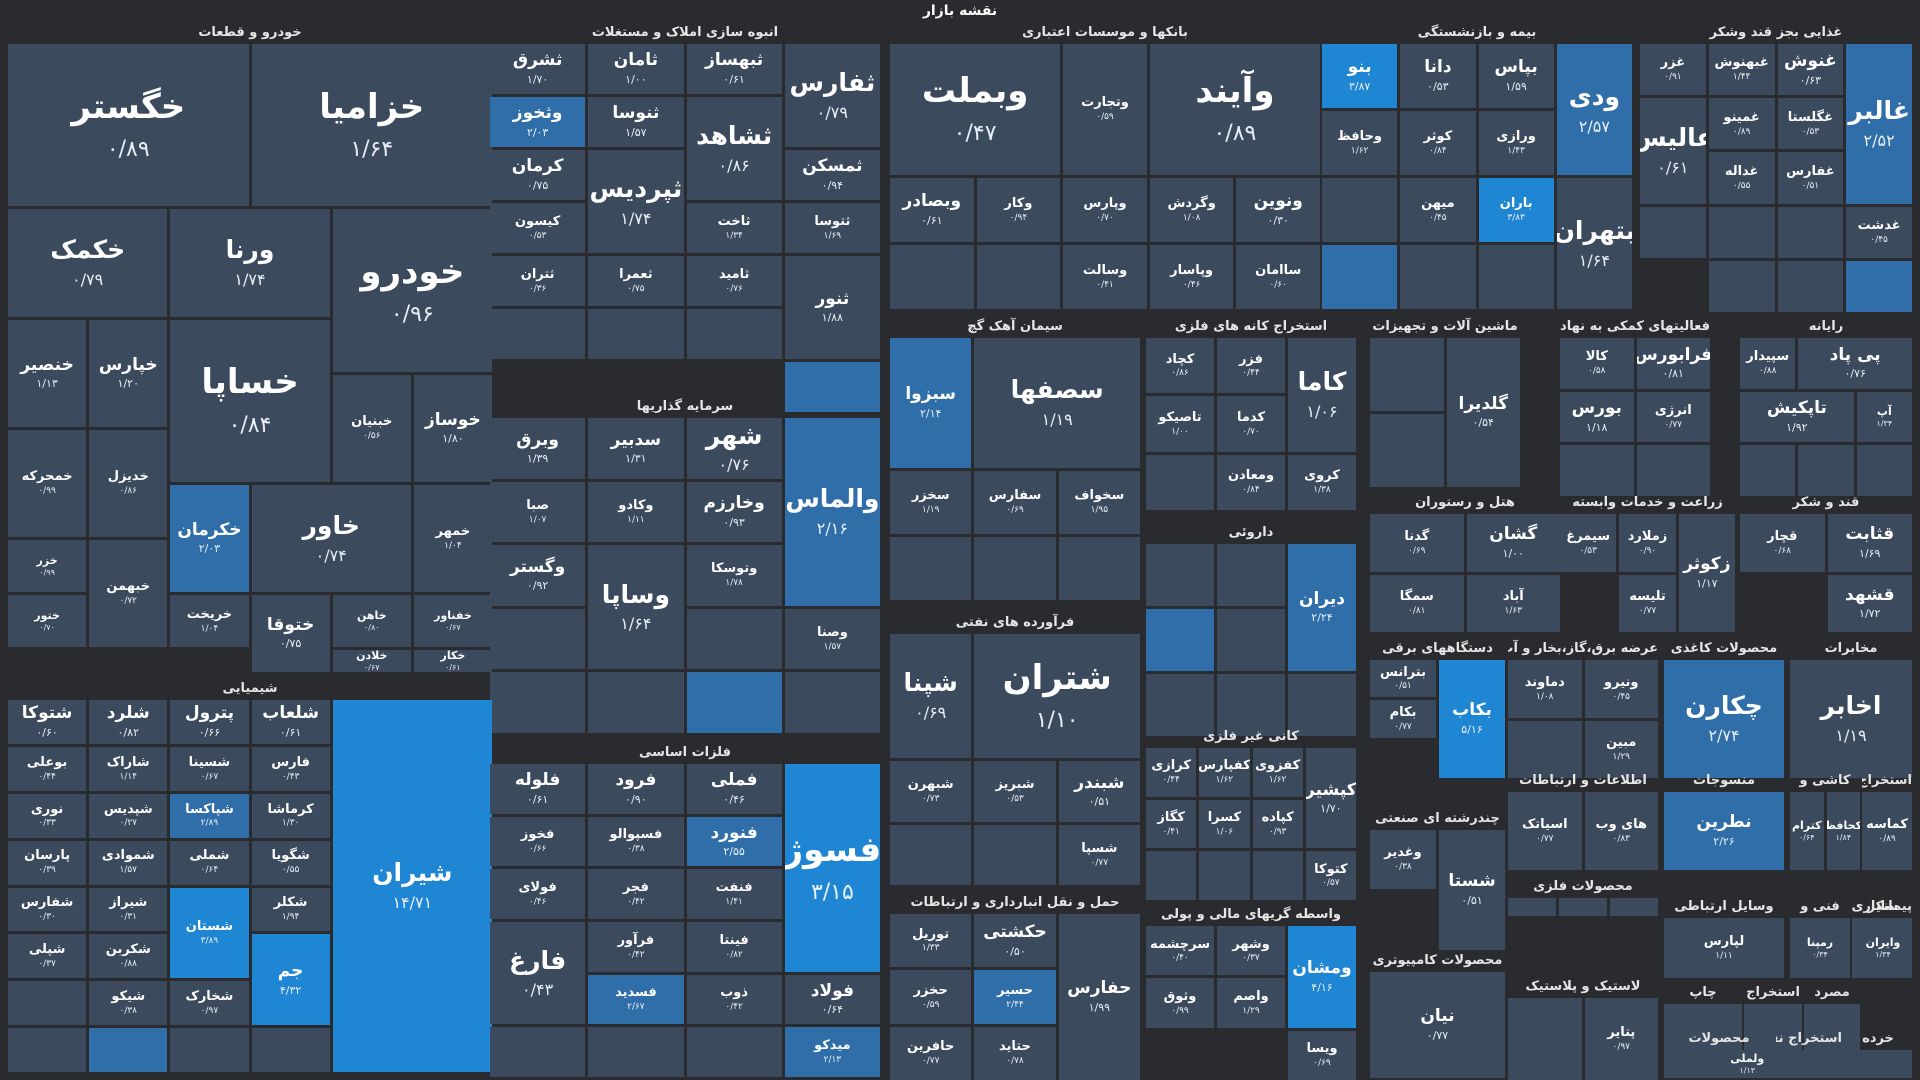 This screenshot has width=1920, height=1080. Describe the element at coordinates (47, 566) in the screenshot. I see `stock-tile: خزر ۰/۹۹` at that location.